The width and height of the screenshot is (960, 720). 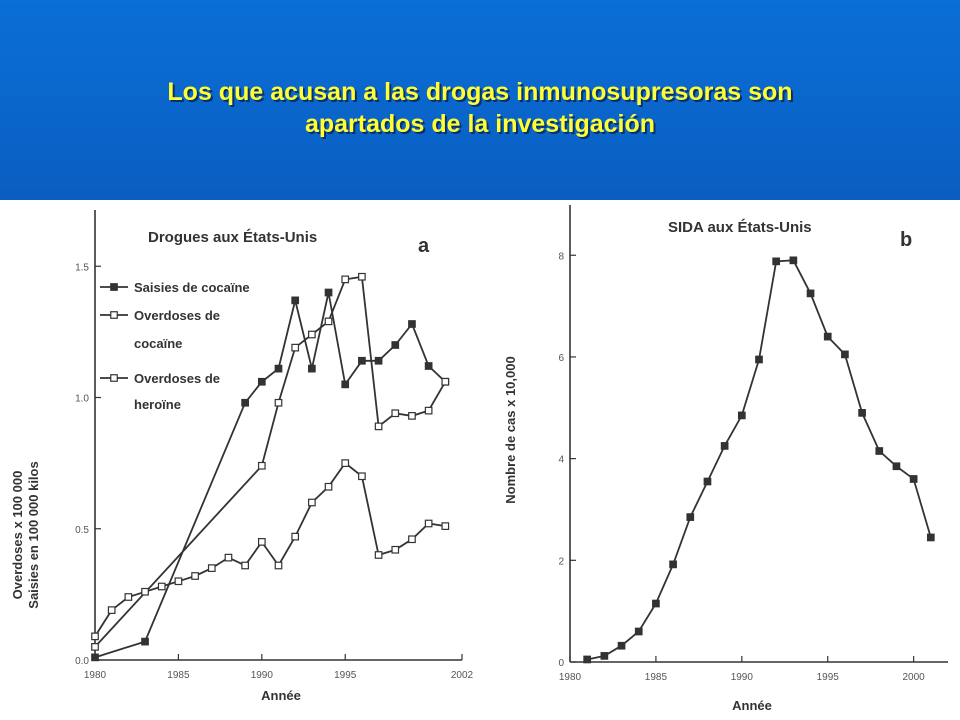 I want to click on chart-b-panel-letter: b, so click(x=906, y=240).